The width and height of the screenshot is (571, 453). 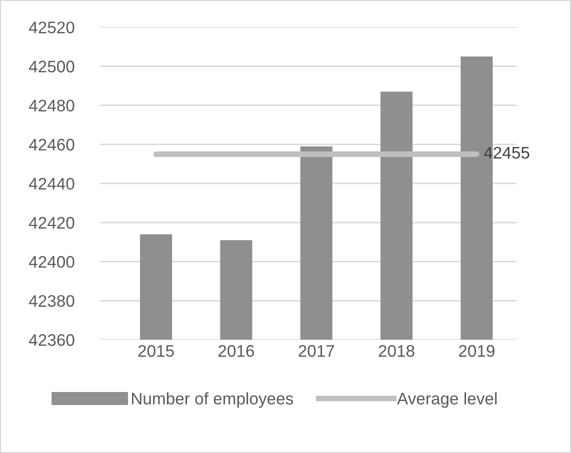 What do you see at coordinates (51, 222) in the screenshot?
I see `y-tick-label: 42420` at bounding box center [51, 222].